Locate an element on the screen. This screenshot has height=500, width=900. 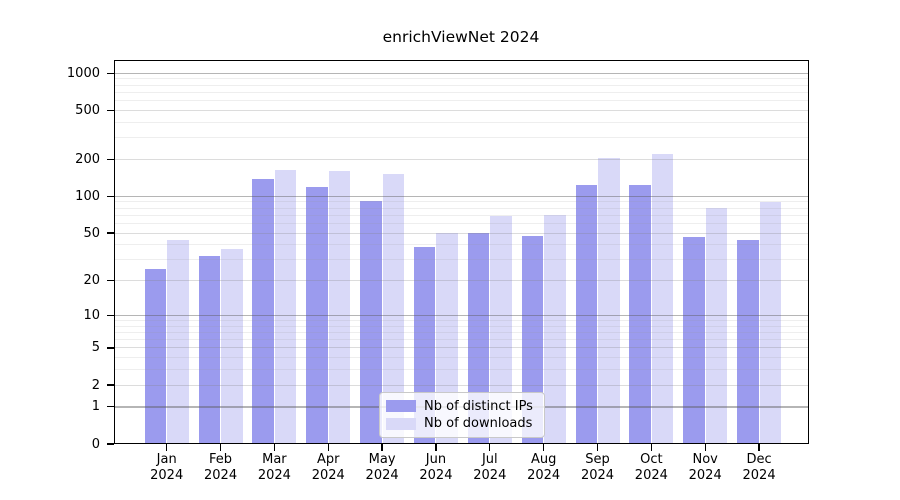
x-tick-label-apr: Apr 2024 is located at coordinates (328, 467).